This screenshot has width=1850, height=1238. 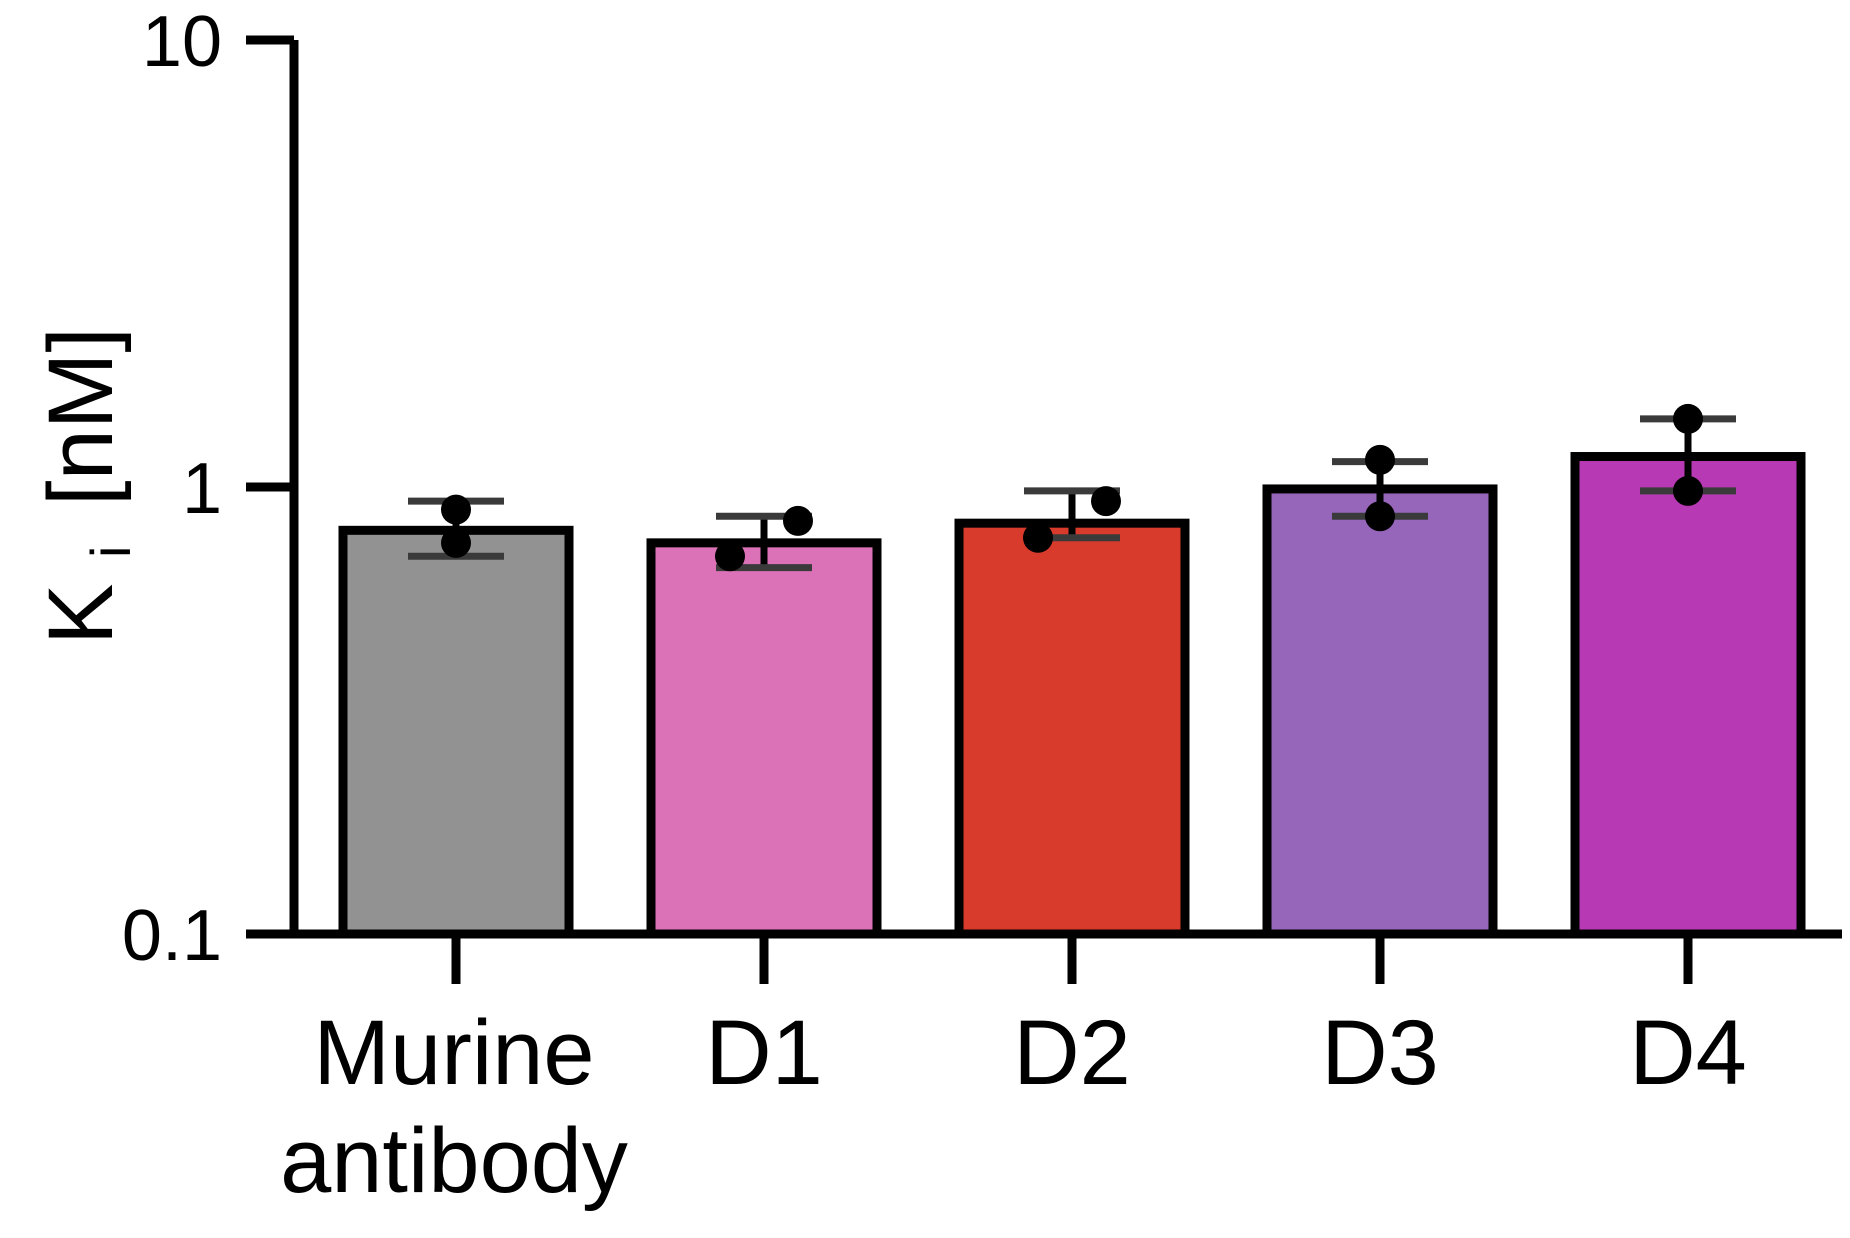 What do you see at coordinates (202, 489) in the screenshot?
I see `y-tick-label-1: 1` at bounding box center [202, 489].